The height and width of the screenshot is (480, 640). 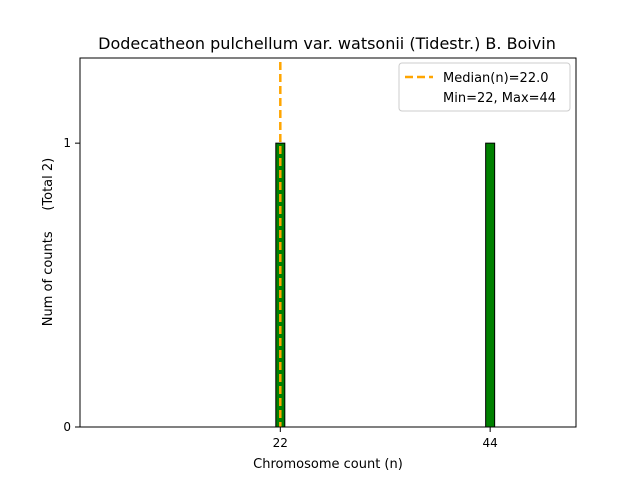 I want to click on x-axis-label: Chromosome count (n), so click(x=328, y=464).